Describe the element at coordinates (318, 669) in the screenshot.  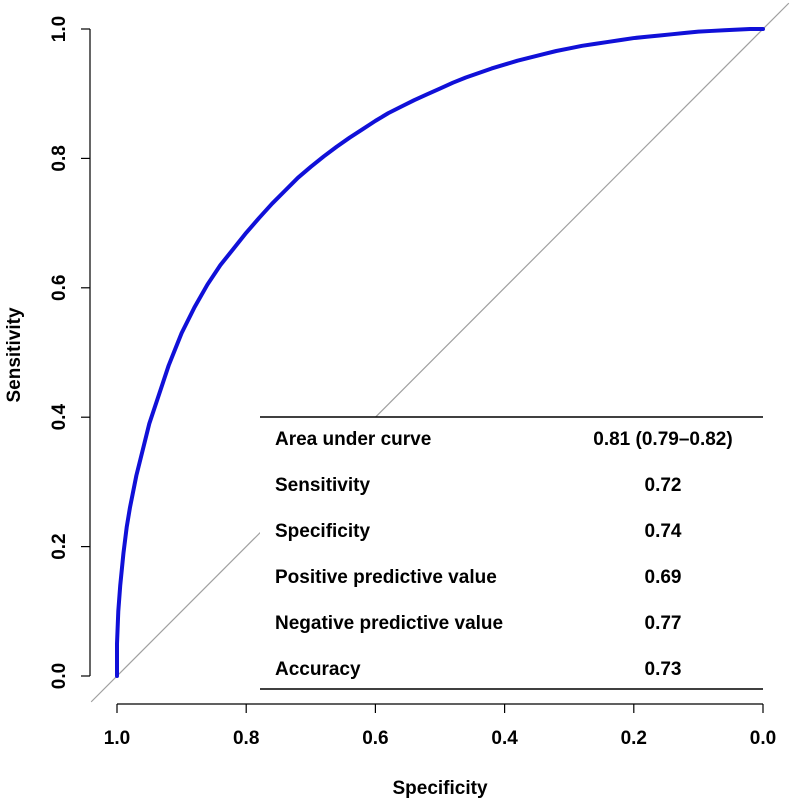
I see `stats-row-label-5: Accuracy` at that location.